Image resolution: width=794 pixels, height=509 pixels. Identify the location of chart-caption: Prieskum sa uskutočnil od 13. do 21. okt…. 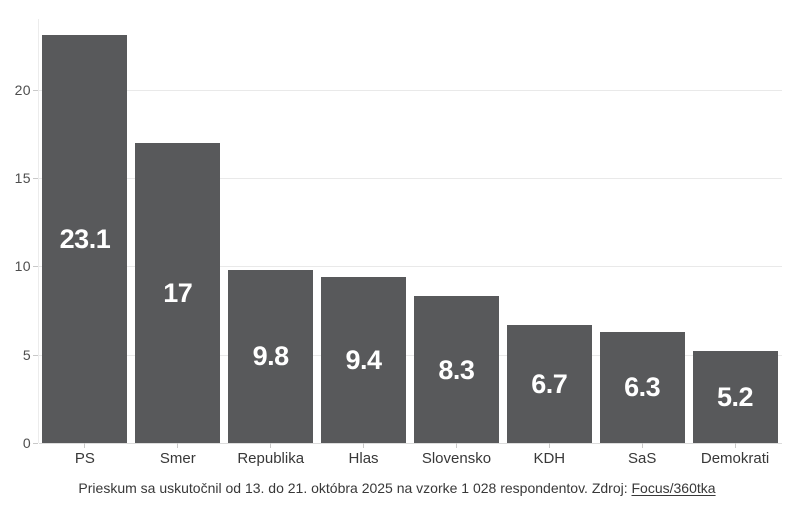
(397, 488).